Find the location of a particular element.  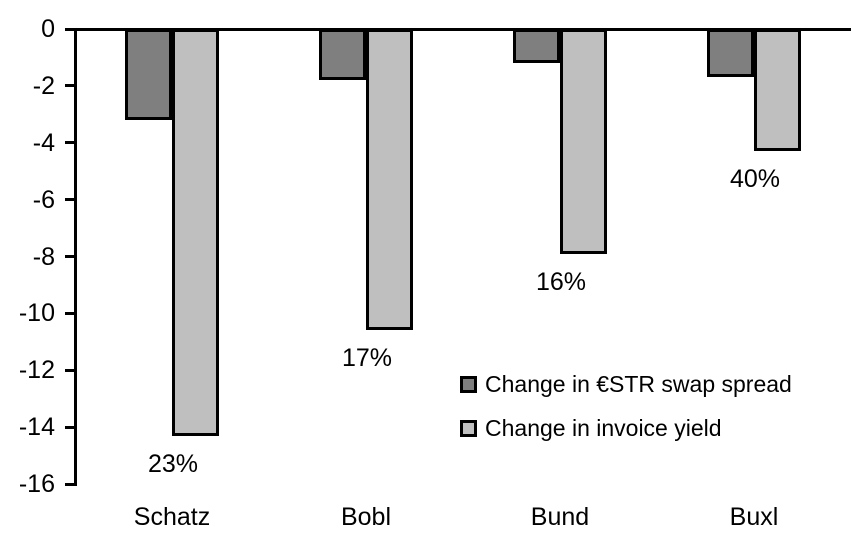

y-axis-tick-label: -8 is located at coordinates (43, 256).